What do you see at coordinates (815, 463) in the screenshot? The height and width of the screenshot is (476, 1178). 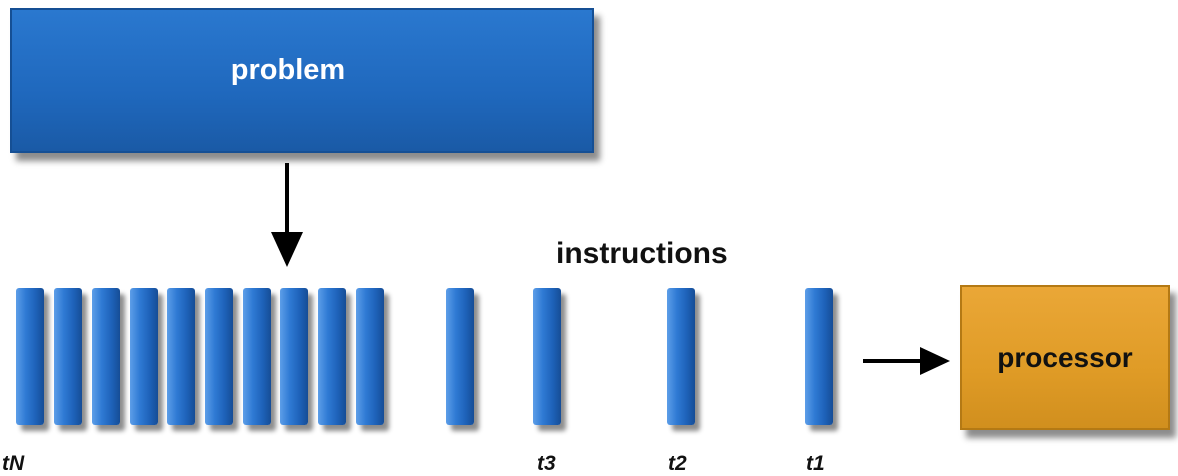 I see `time-label-t1: t1` at bounding box center [815, 463].